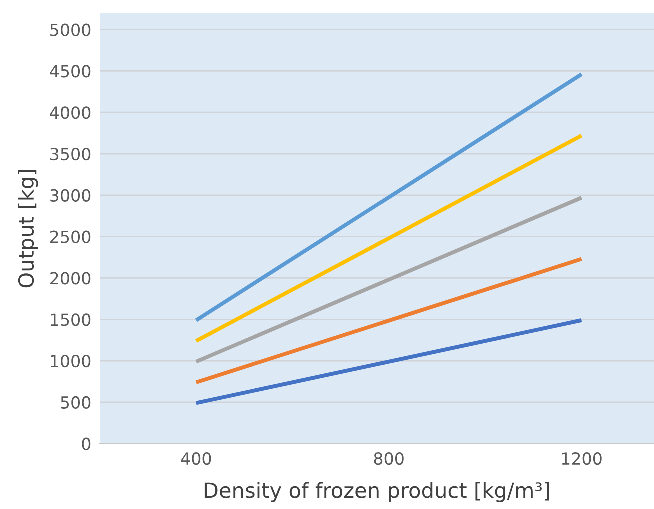 This screenshot has width=654, height=509. What do you see at coordinates (70, 113) in the screenshot?
I see `y-tick-label: 4000` at bounding box center [70, 113].